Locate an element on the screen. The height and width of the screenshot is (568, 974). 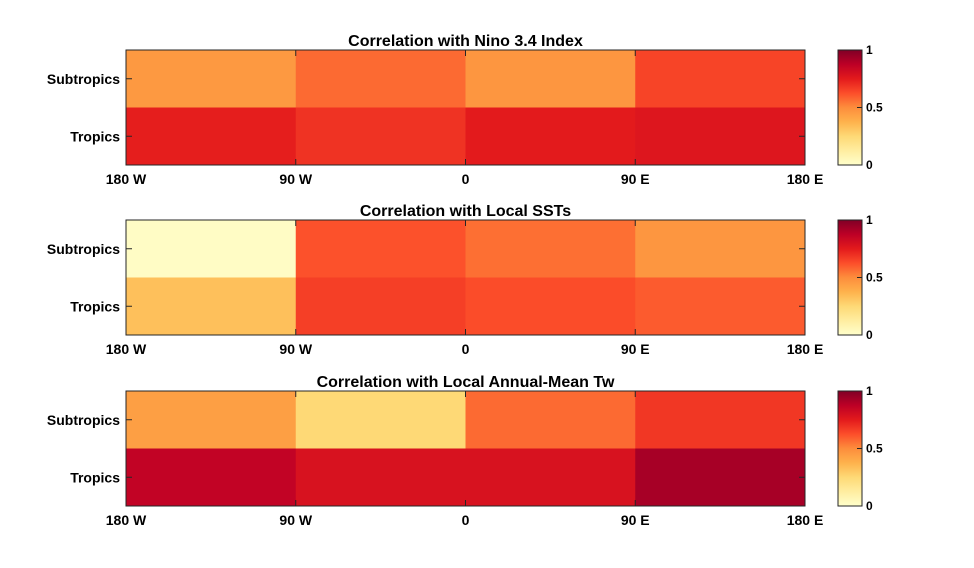
colorbar is located at coordinates (850, 277).